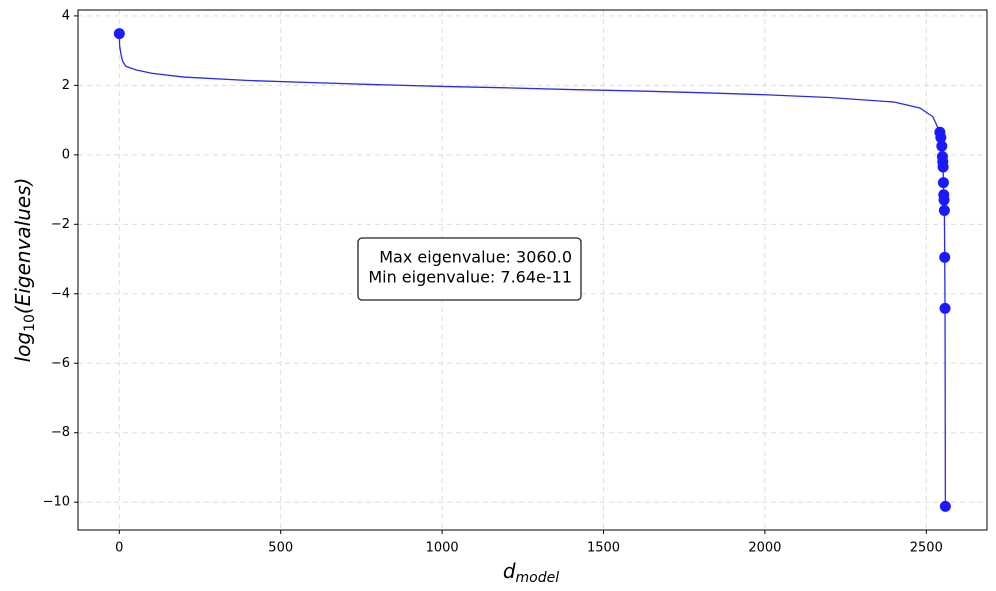  What do you see at coordinates (23, 246) in the screenshot?
I see `y-label-rest: (Eigenvalues)` at bounding box center [23, 246].